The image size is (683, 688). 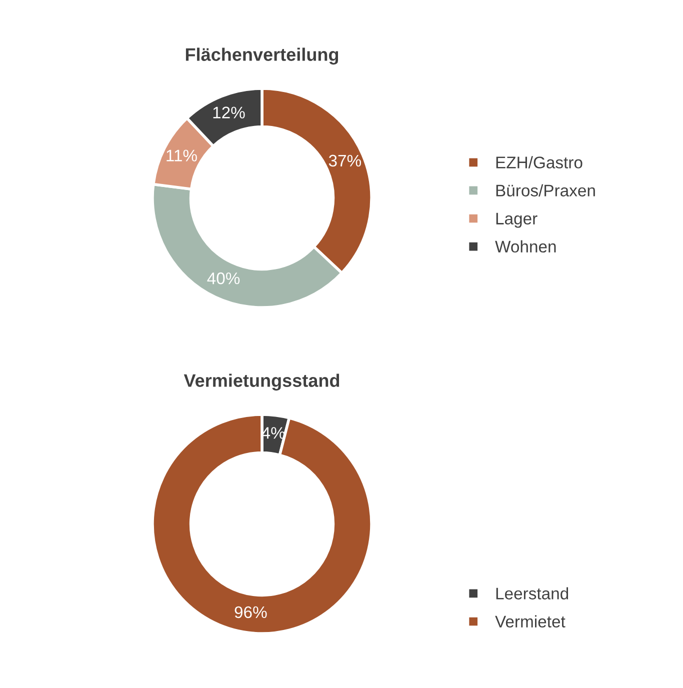 What do you see at coordinates (262, 382) in the screenshot?
I see `chart-title: Vermietungsstand` at bounding box center [262, 382].